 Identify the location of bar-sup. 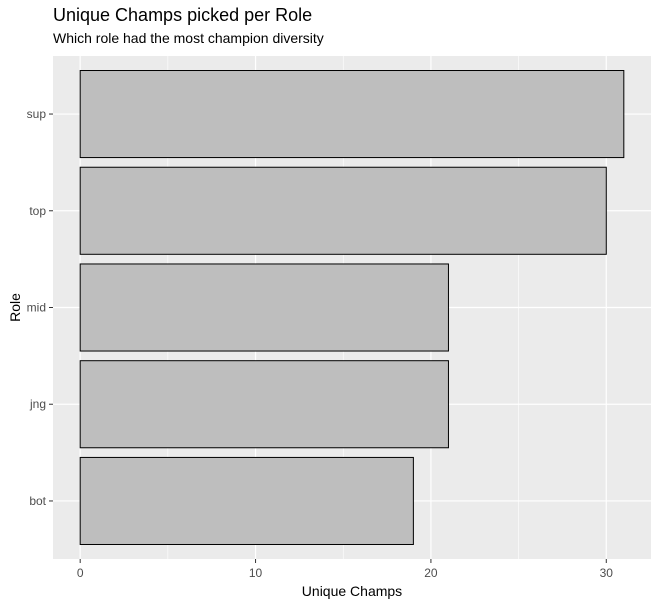
(352, 114).